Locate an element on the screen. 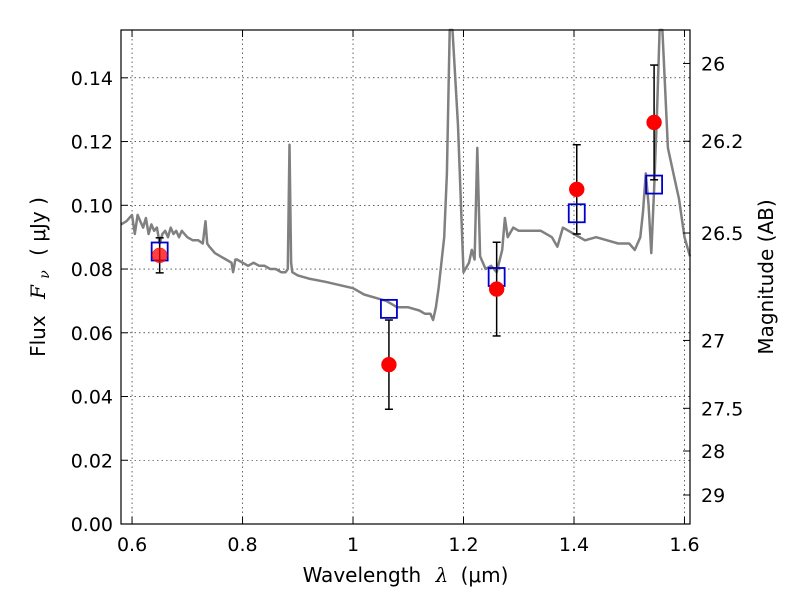 The height and width of the screenshot is (600, 800). x-tick-label: 1.2 is located at coordinates (463, 545).